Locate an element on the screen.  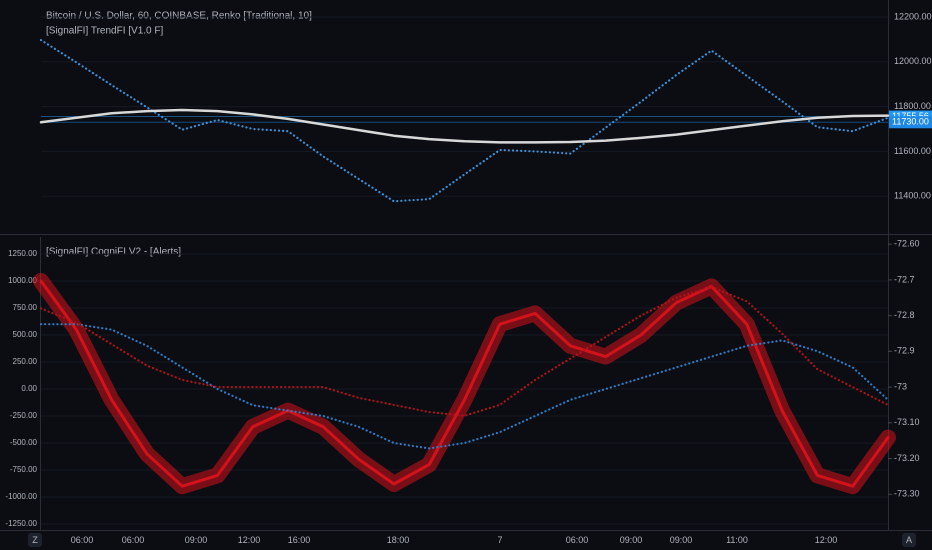
y-tick-label: -1000.00 is located at coordinates (21, 496).